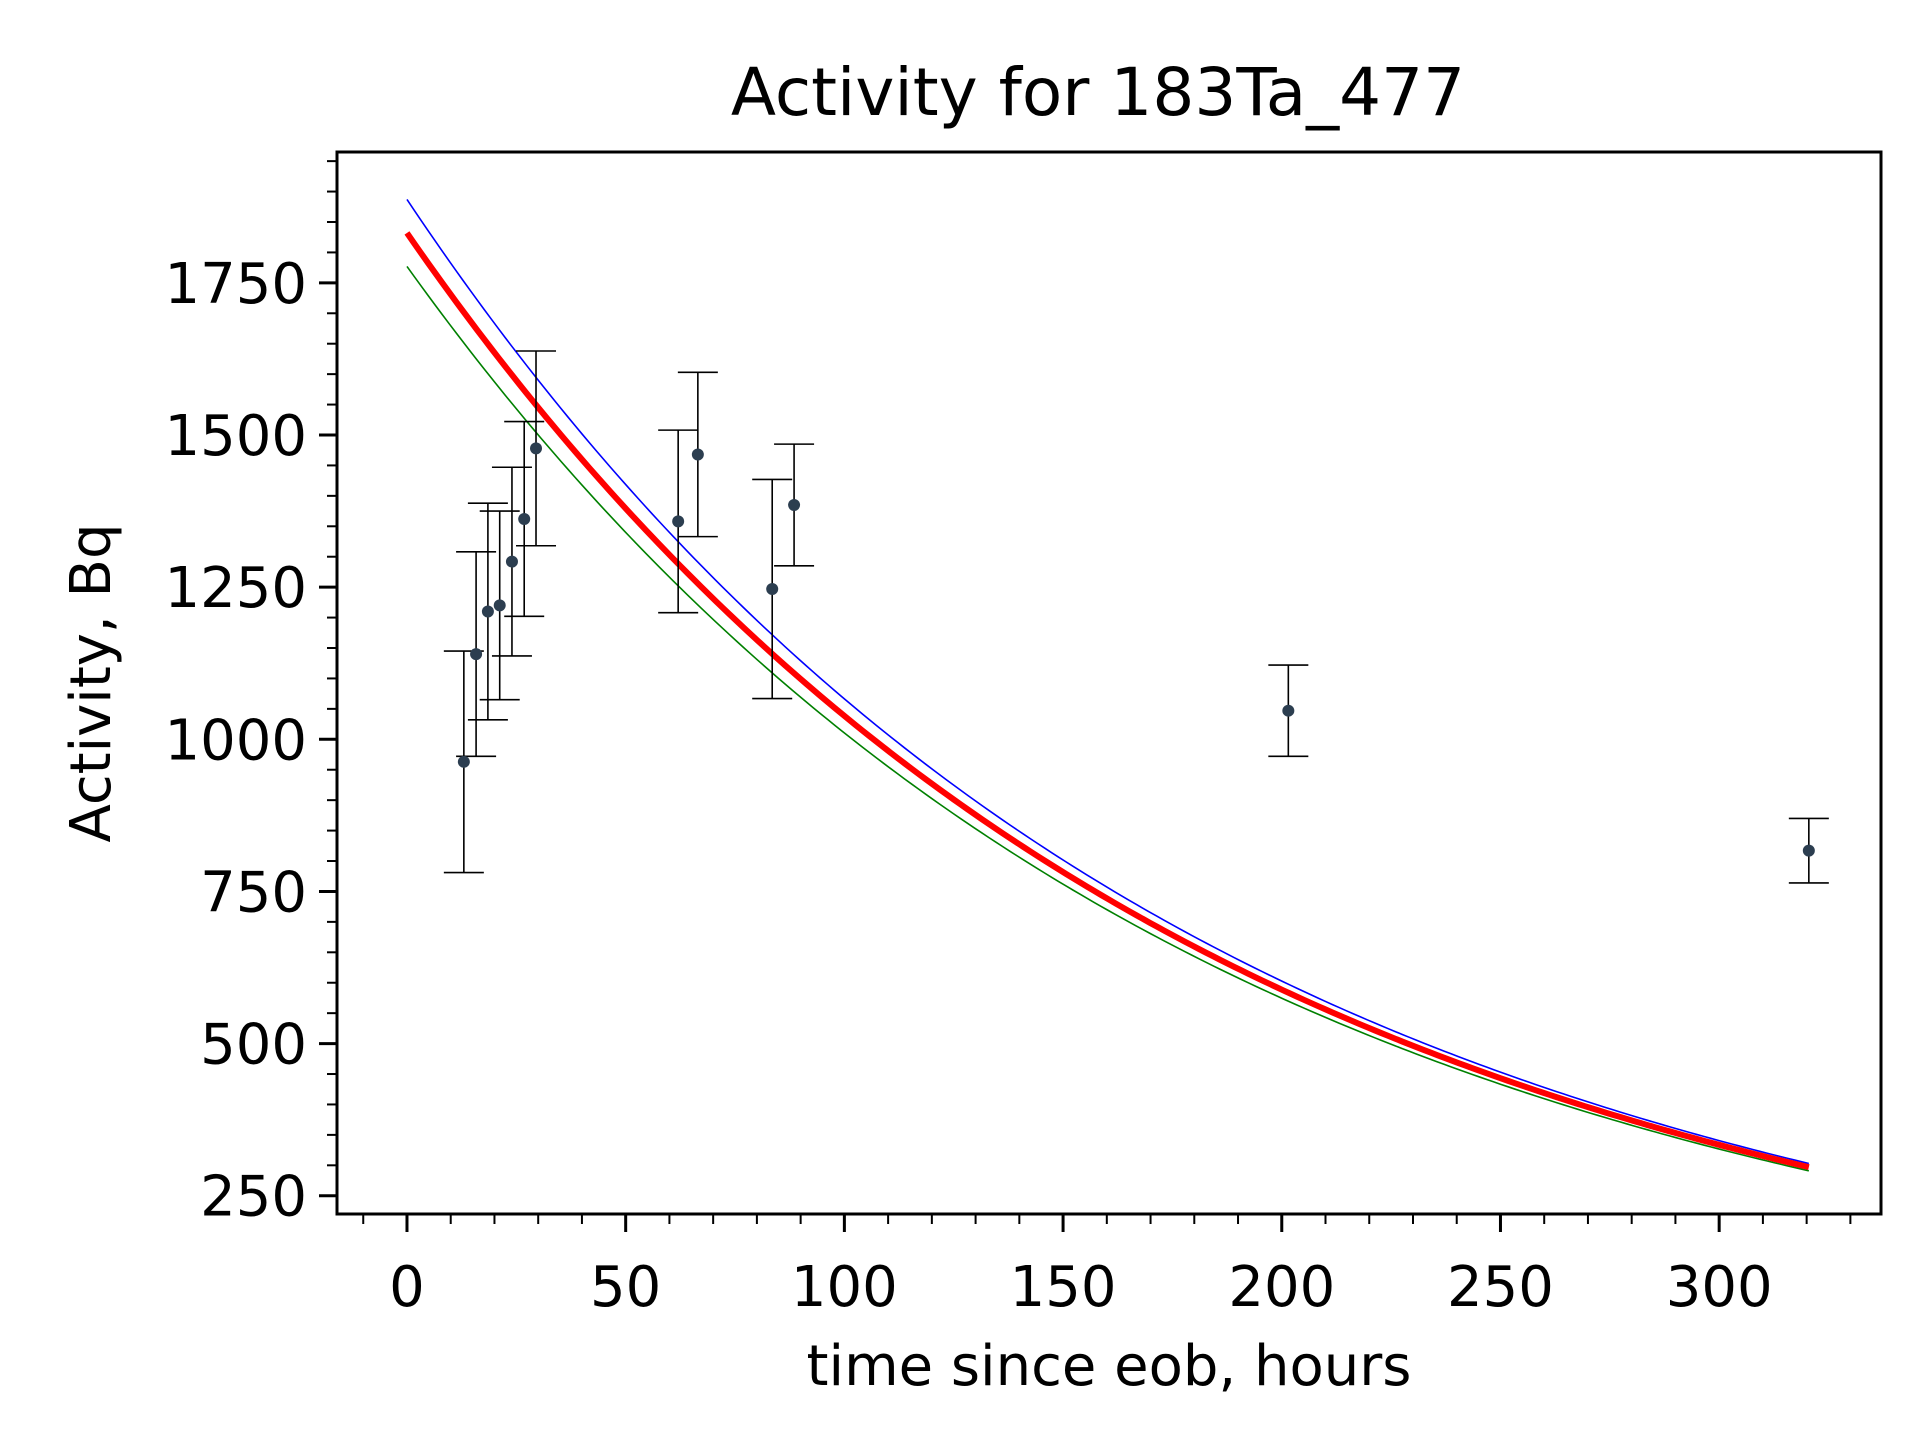 The width and height of the screenshot is (1920, 1440). Describe the element at coordinates (844, 1287) in the screenshot. I see `x-tick-label: 100` at that location.